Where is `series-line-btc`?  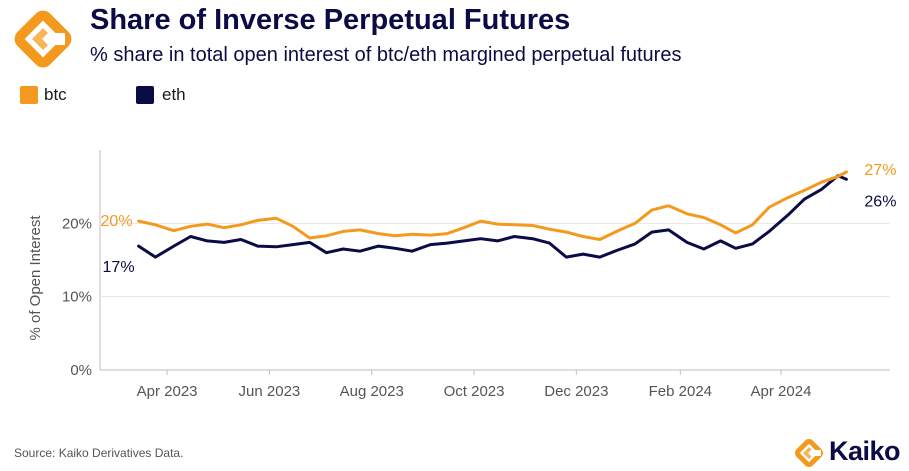 series-line-btc is located at coordinates (492, 205).